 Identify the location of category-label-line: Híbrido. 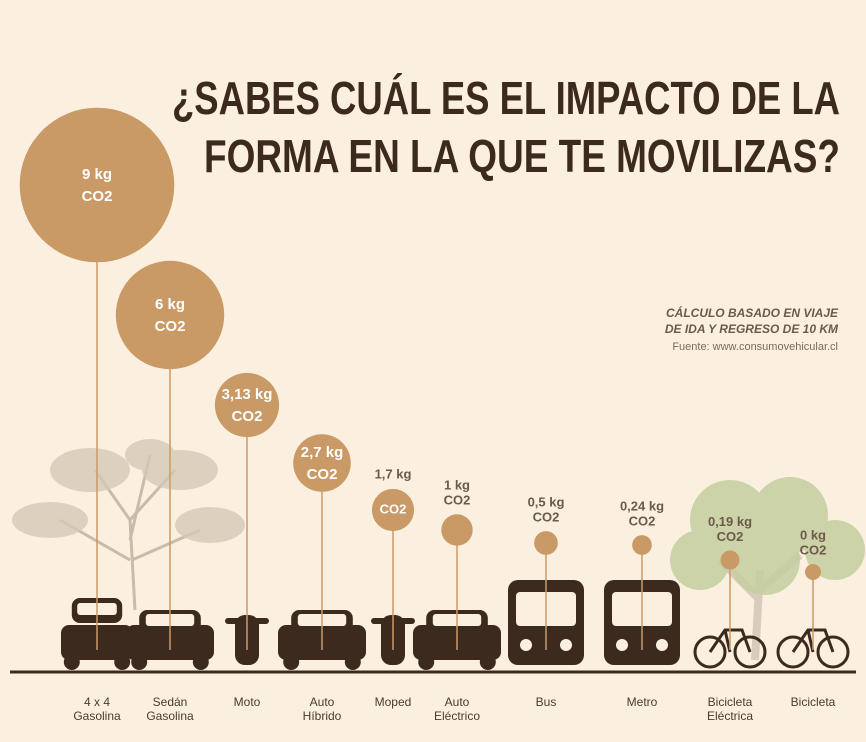
(322, 716).